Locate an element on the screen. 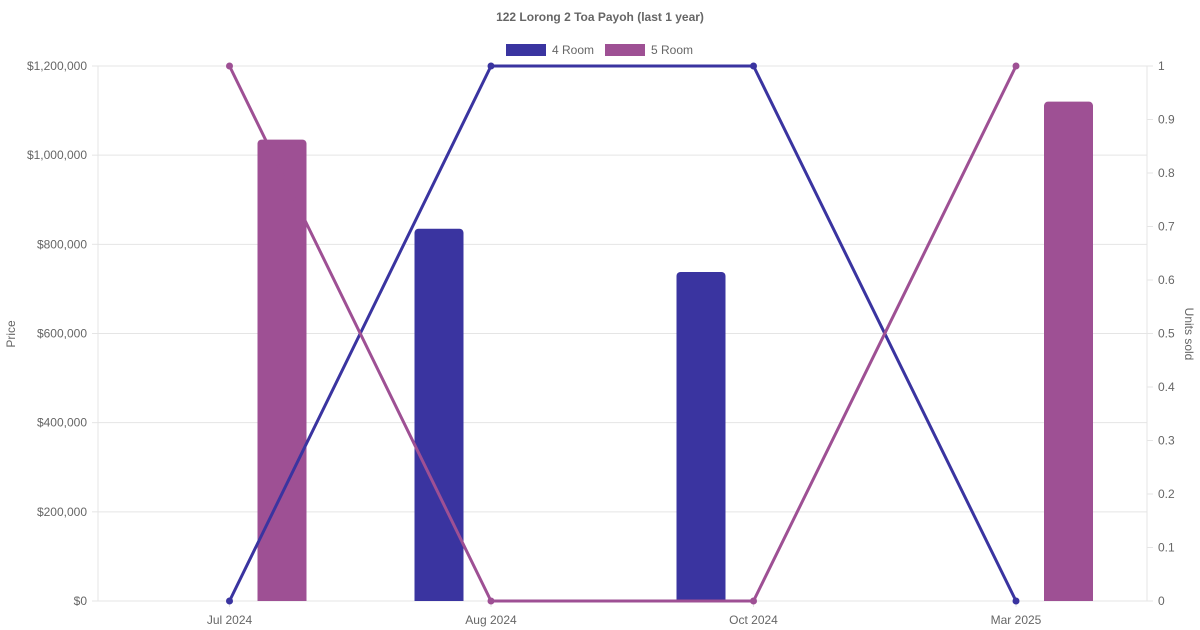 The image size is (1200, 630). left-tick-label: $0 is located at coordinates (81, 601).